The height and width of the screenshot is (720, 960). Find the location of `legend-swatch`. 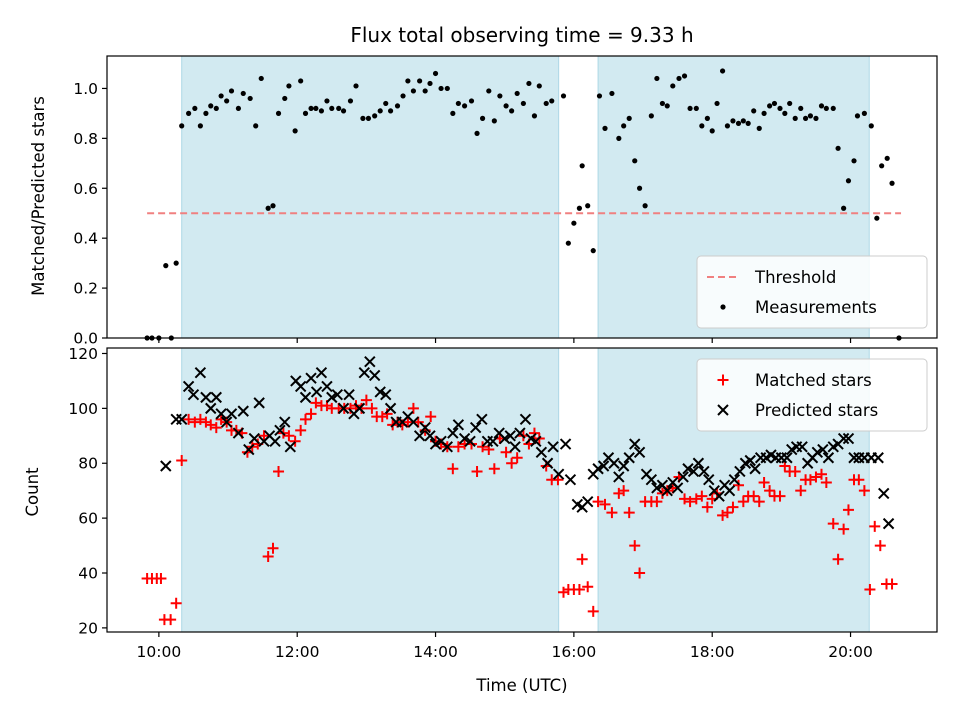

legend-swatch is located at coordinates (723, 307).